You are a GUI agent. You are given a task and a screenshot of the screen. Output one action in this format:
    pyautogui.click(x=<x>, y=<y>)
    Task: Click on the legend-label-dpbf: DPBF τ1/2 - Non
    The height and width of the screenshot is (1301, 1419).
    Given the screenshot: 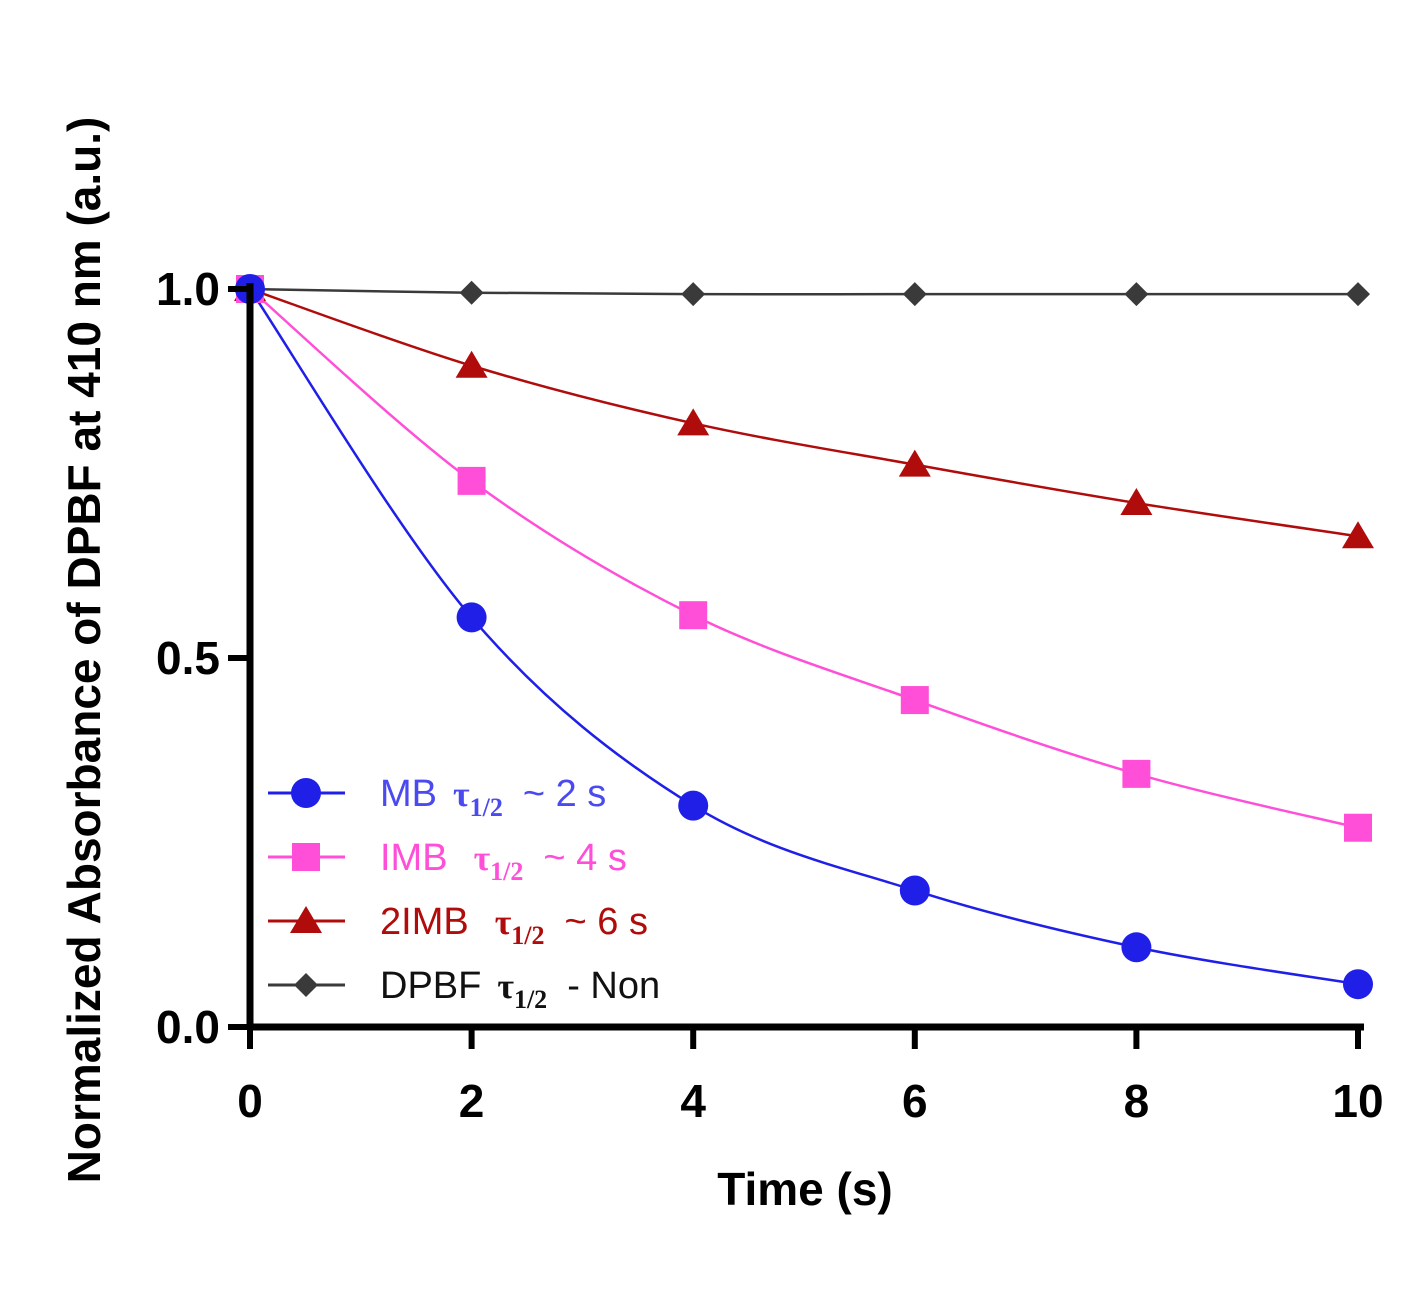 What is the action you would take?
    pyautogui.click(x=520, y=989)
    